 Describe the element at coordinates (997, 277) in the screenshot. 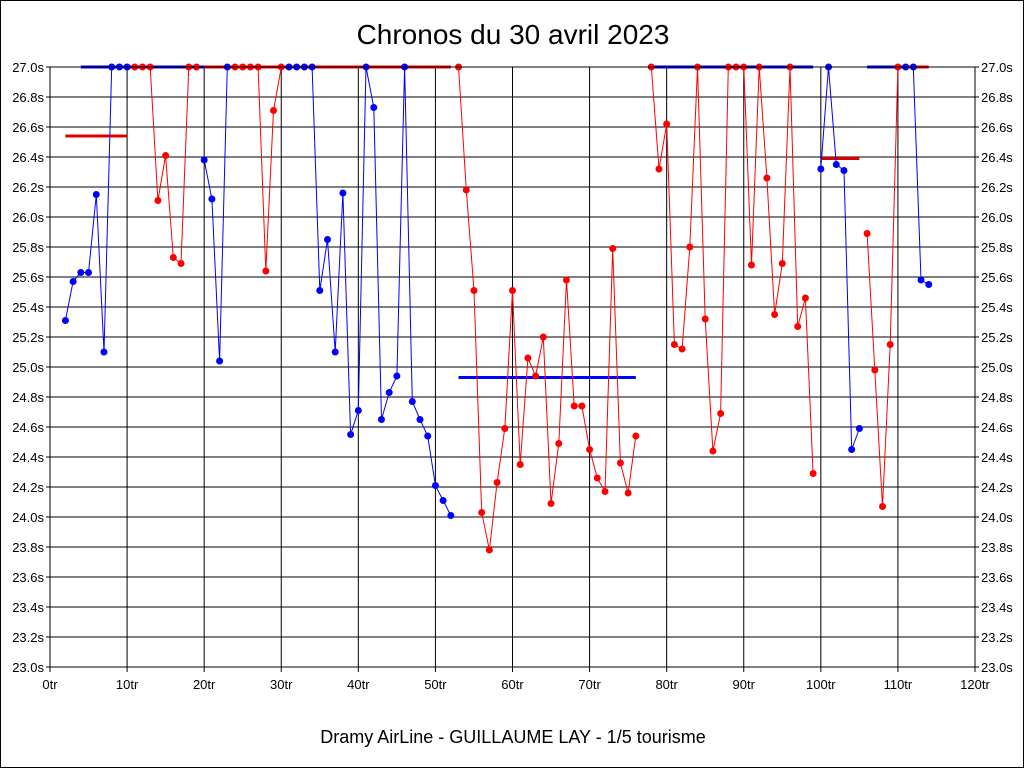

I see `y-tick-label-right: 25.6s` at that location.